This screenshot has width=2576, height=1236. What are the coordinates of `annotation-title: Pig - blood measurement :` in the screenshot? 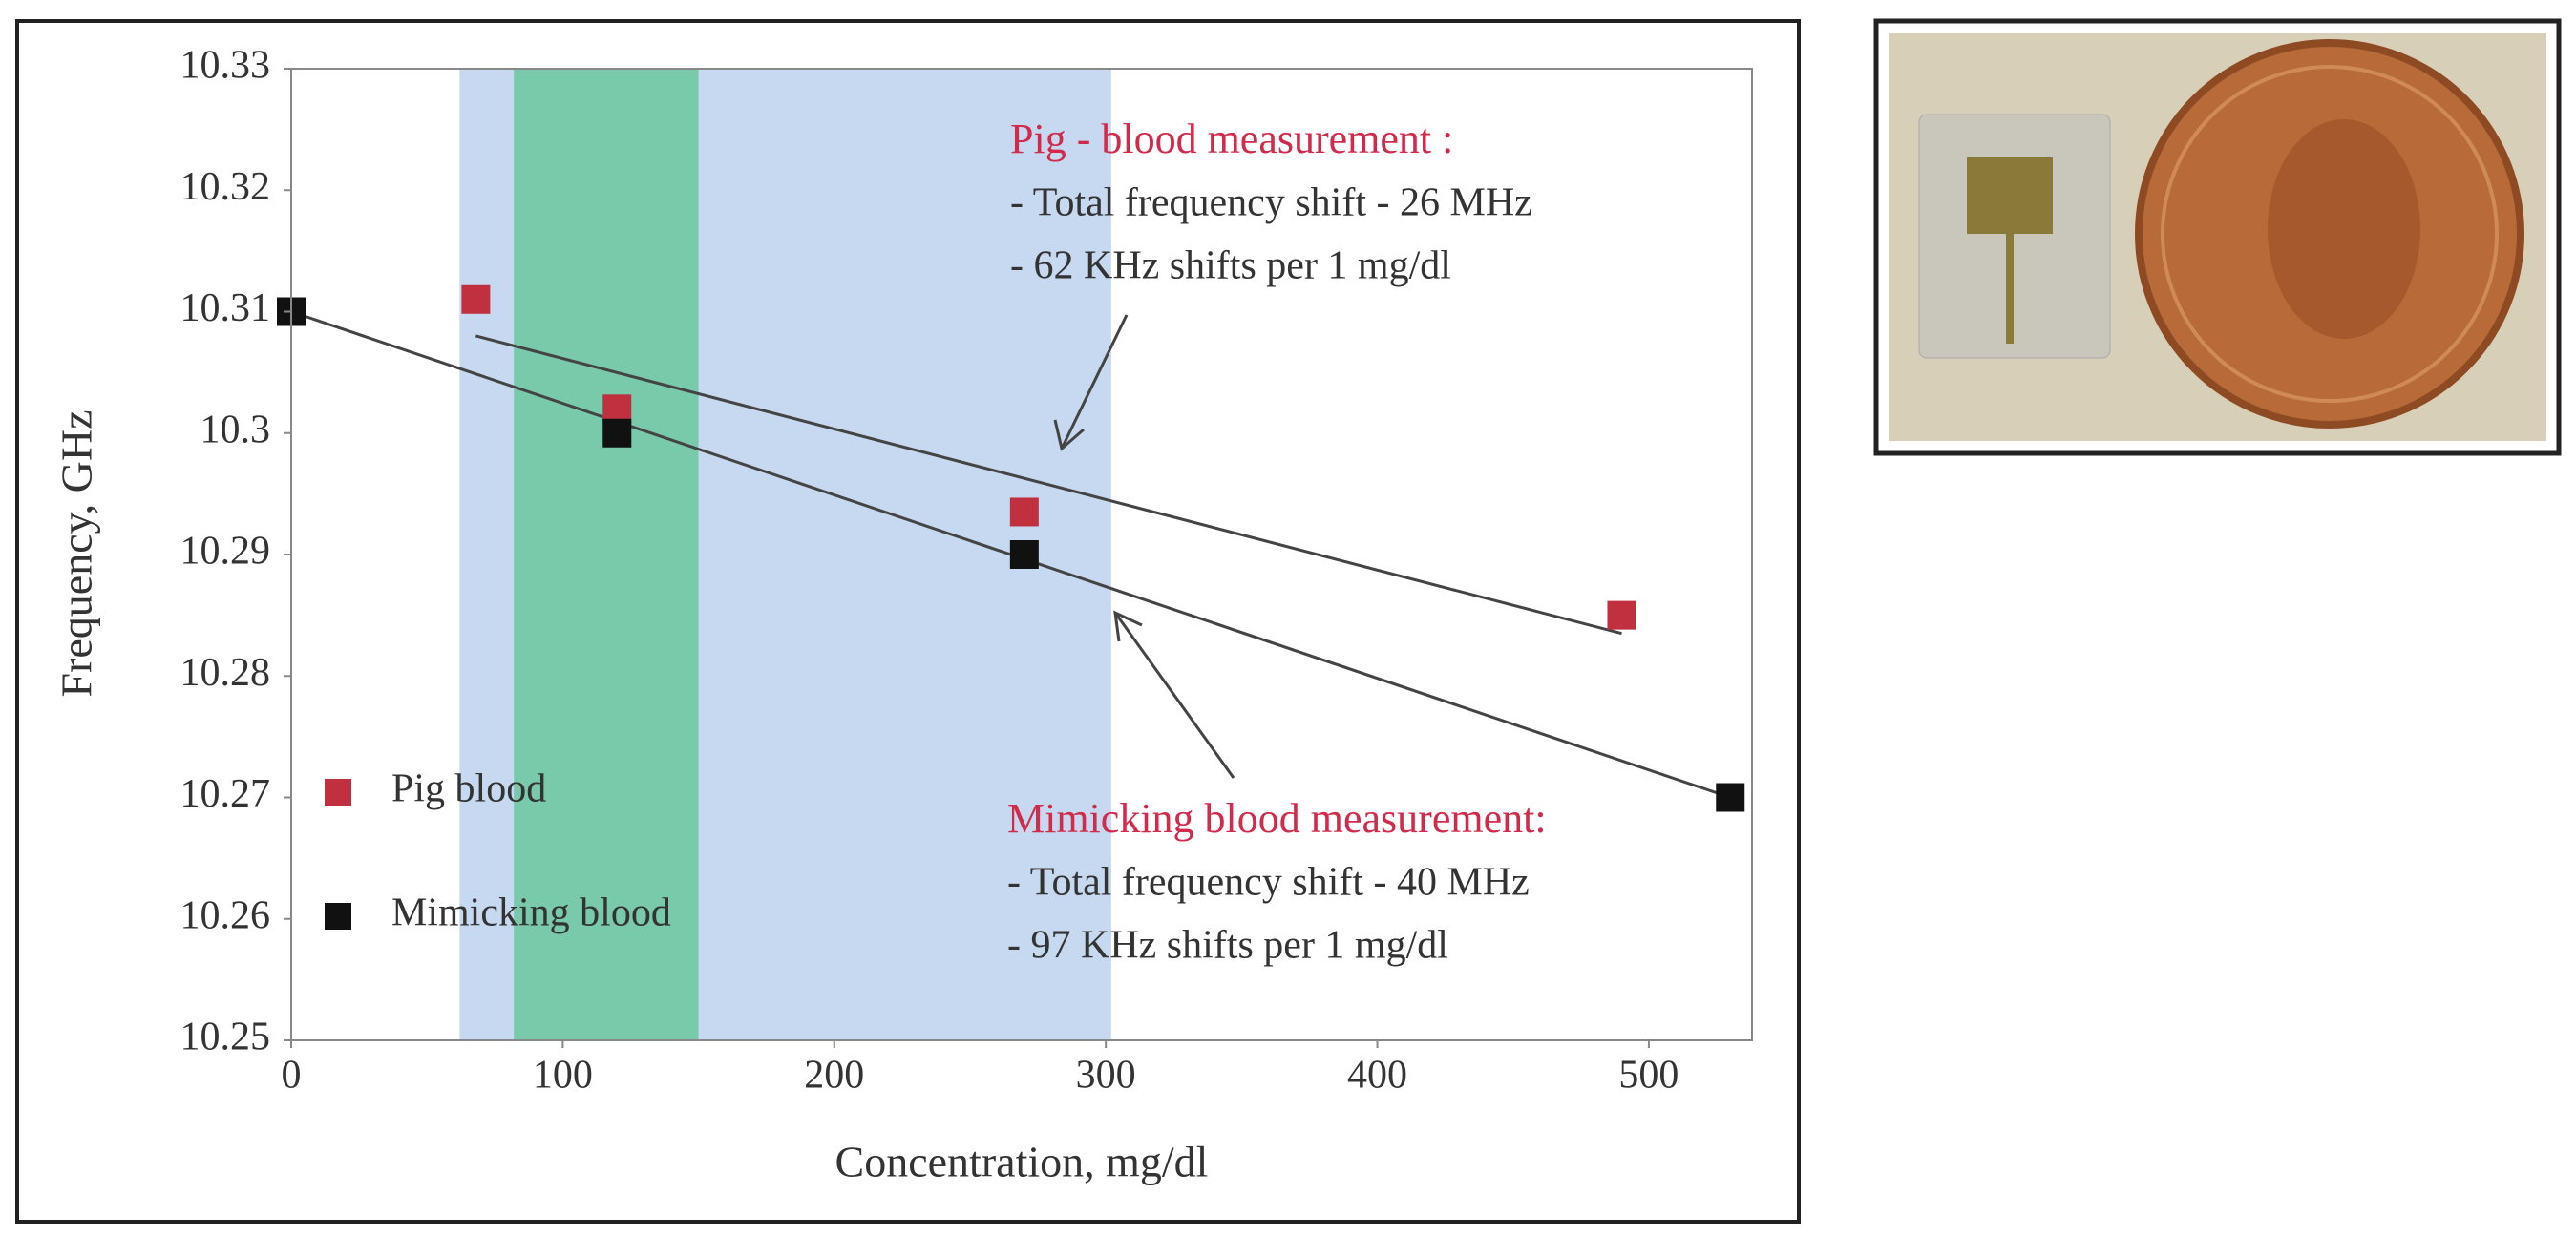 It's located at (1231, 138).